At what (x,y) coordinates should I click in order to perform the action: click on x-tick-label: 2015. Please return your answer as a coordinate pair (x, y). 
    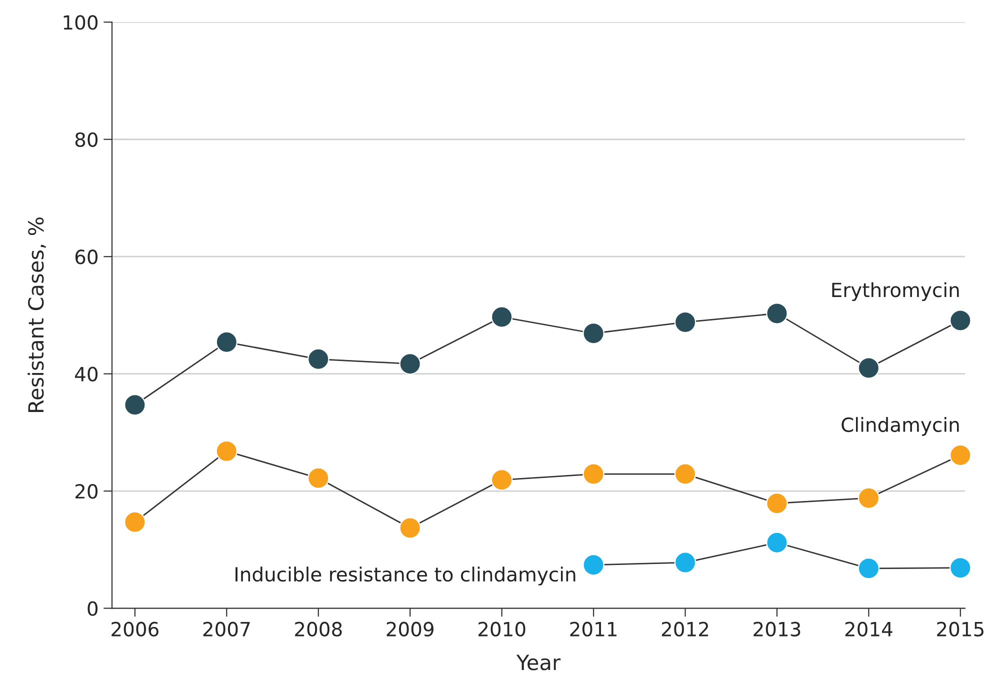
    Looking at the image, I should click on (960, 629).